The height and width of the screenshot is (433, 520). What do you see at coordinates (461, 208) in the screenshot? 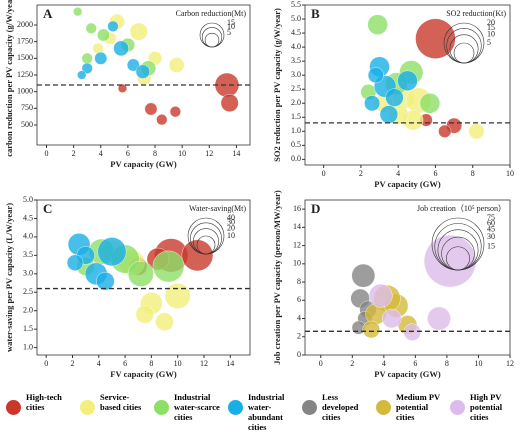
I see `size-legend-title: Job creation（10⁵ person）` at bounding box center [461, 208].